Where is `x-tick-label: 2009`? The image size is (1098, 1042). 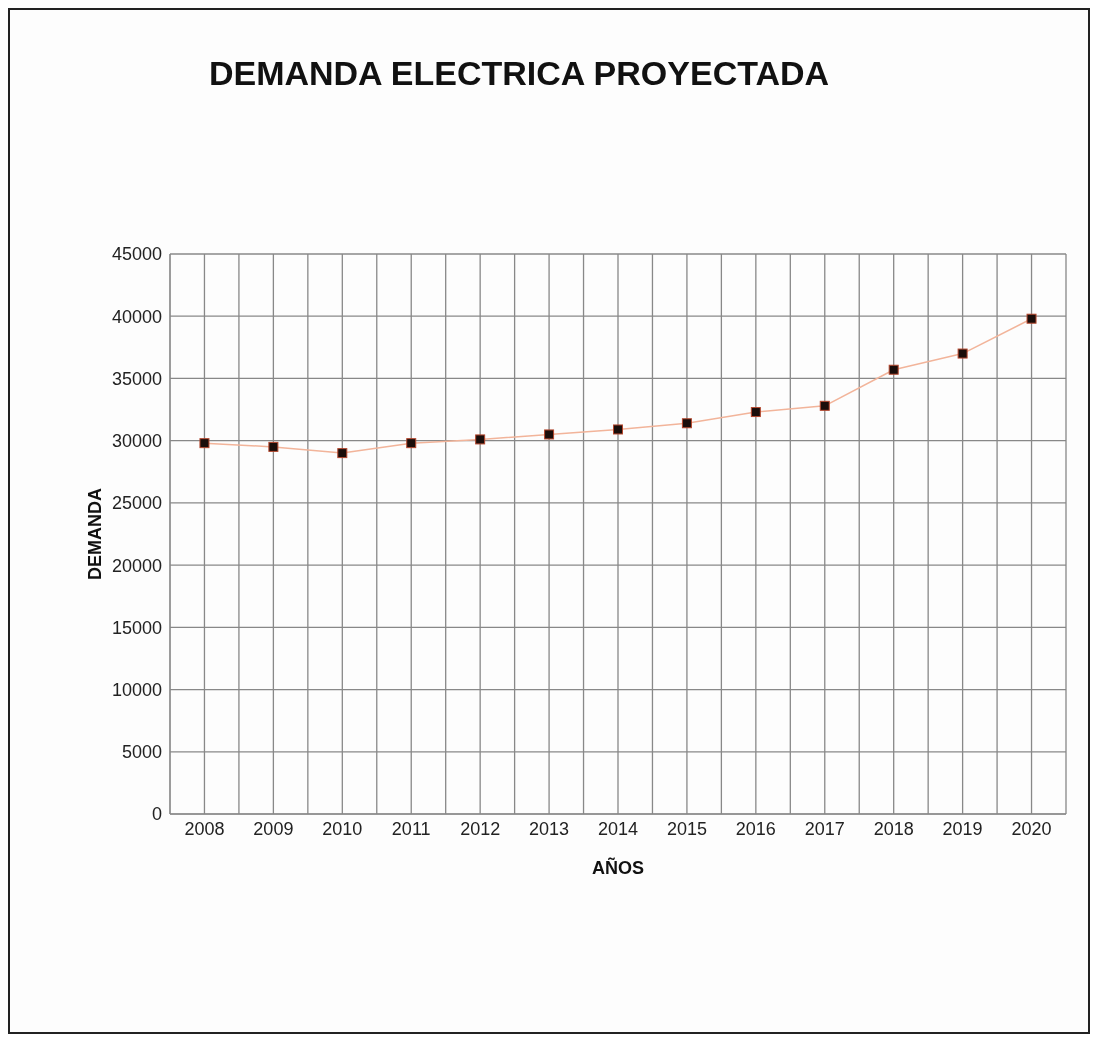 x-tick-label: 2009 is located at coordinates (273, 828).